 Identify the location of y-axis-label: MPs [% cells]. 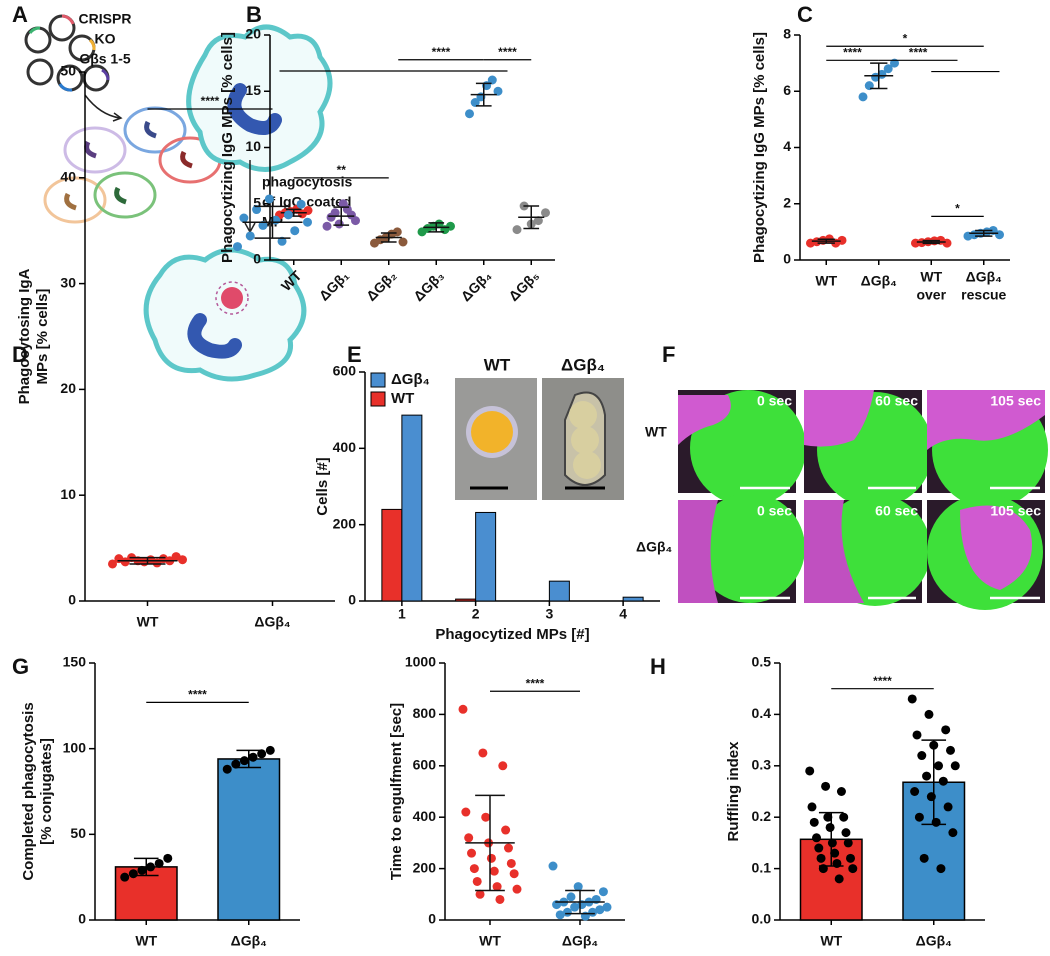
(42, 337).